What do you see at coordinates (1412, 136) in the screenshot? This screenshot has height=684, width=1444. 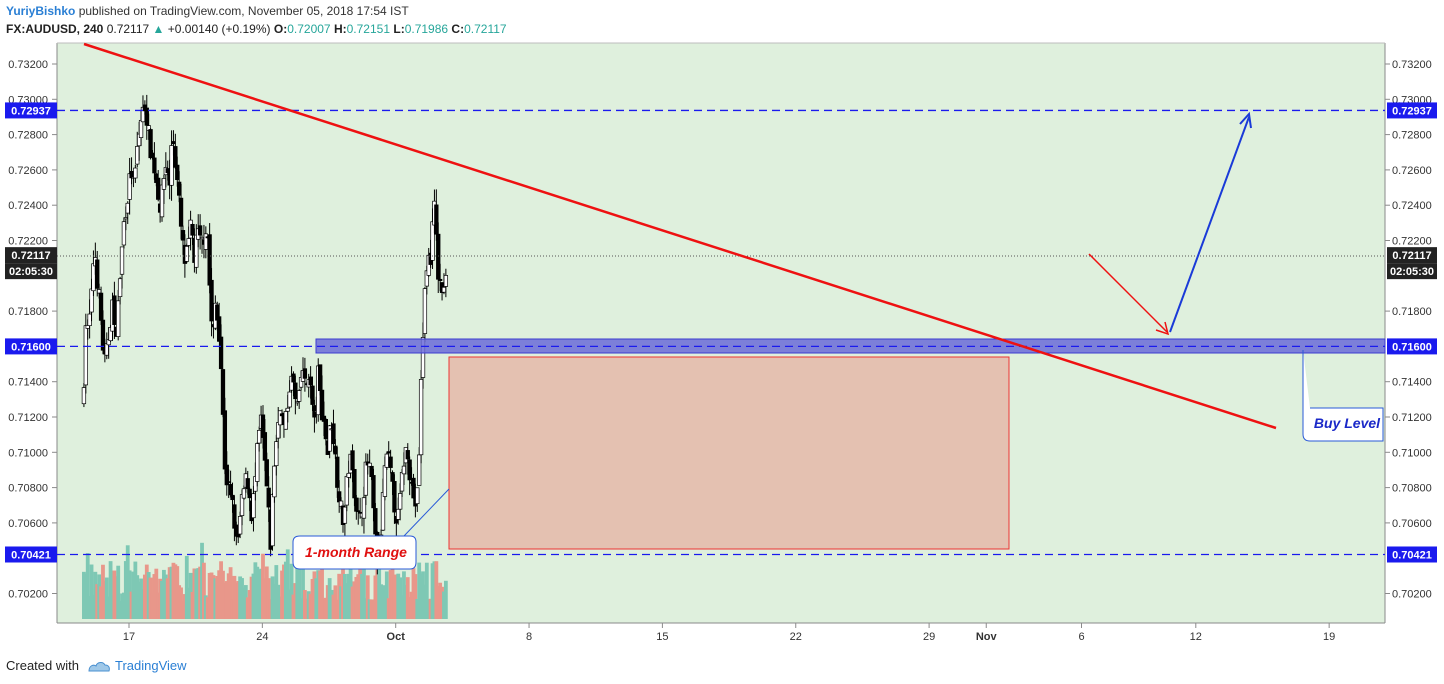 I see `y-tick-label-right: 0.72800` at bounding box center [1412, 136].